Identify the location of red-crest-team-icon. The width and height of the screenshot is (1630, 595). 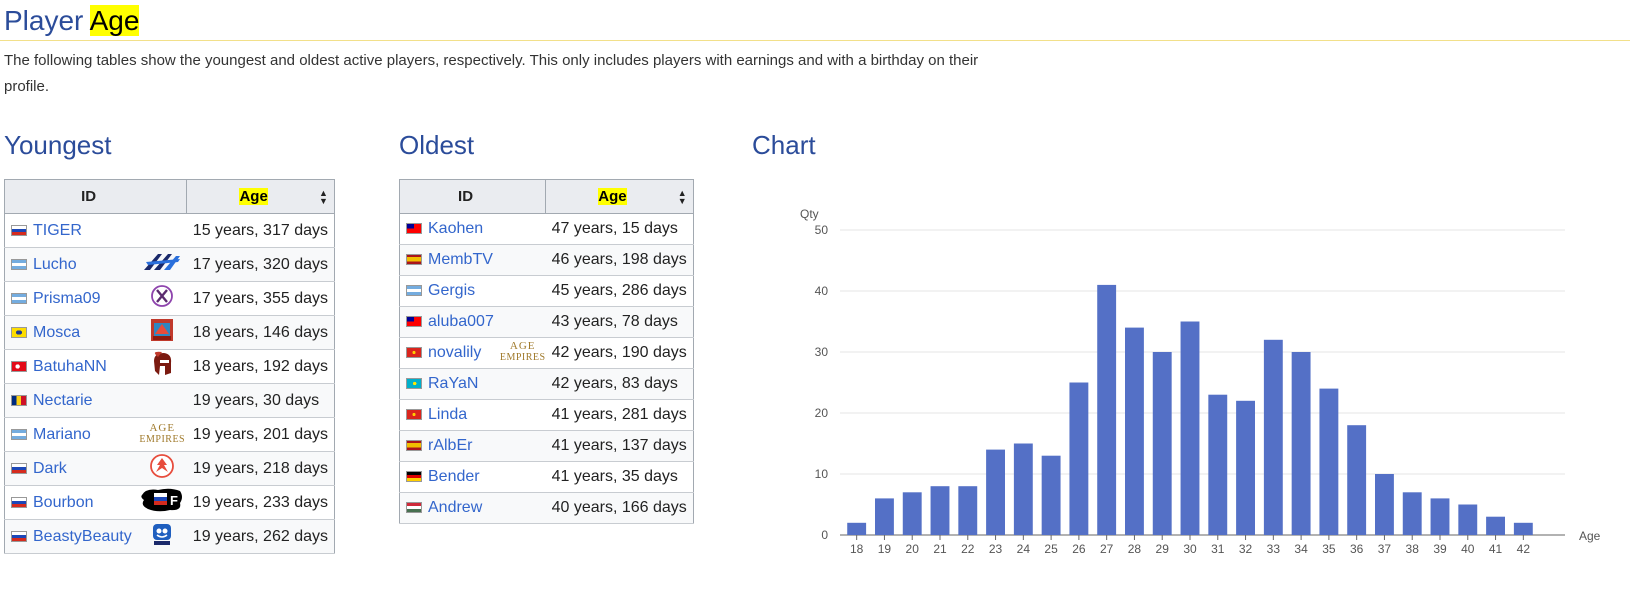
(162, 332).